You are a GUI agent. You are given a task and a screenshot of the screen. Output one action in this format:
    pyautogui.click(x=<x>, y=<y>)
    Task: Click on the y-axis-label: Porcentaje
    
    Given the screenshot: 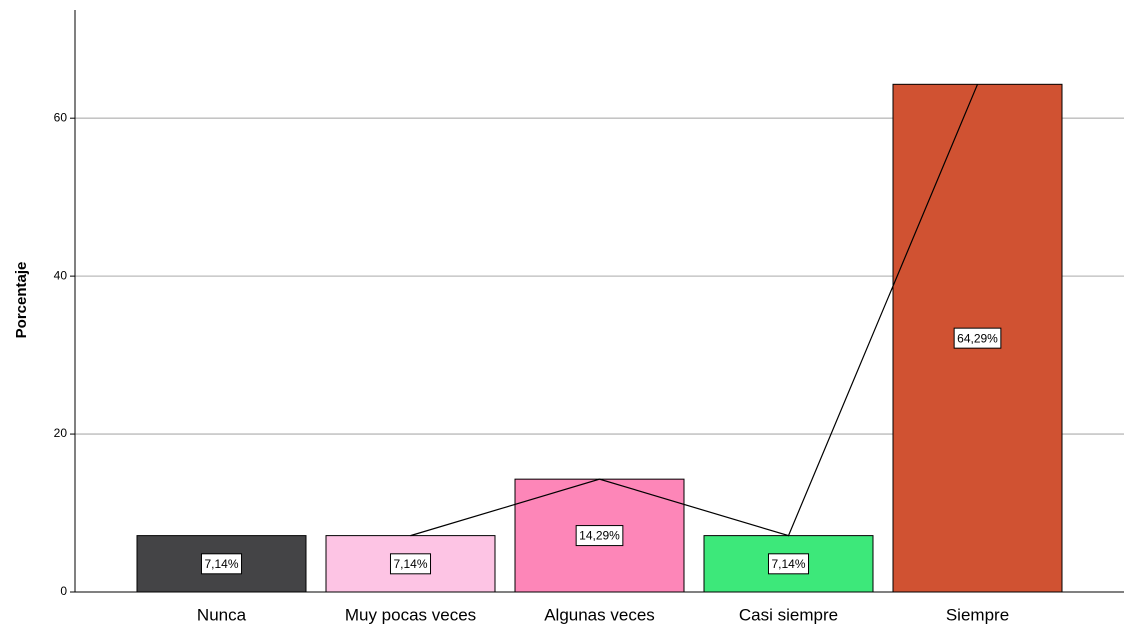 What is the action you would take?
    pyautogui.click(x=21, y=300)
    